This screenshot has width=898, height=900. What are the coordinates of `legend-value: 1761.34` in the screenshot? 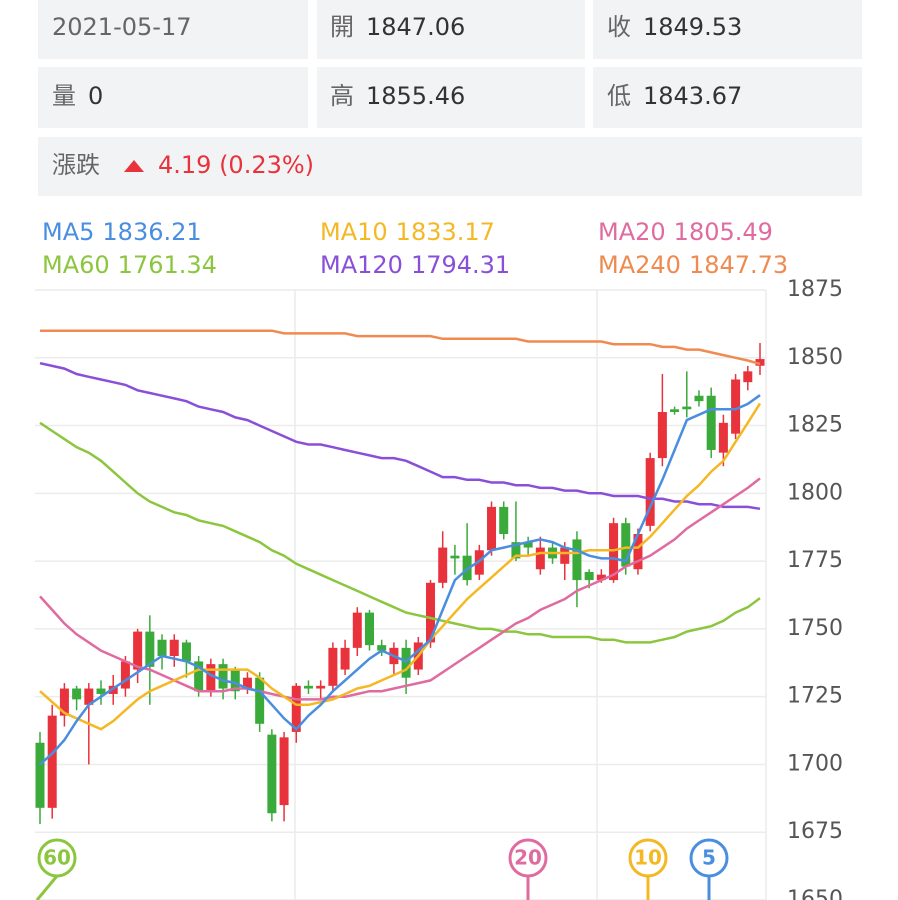 It's located at (167, 265).